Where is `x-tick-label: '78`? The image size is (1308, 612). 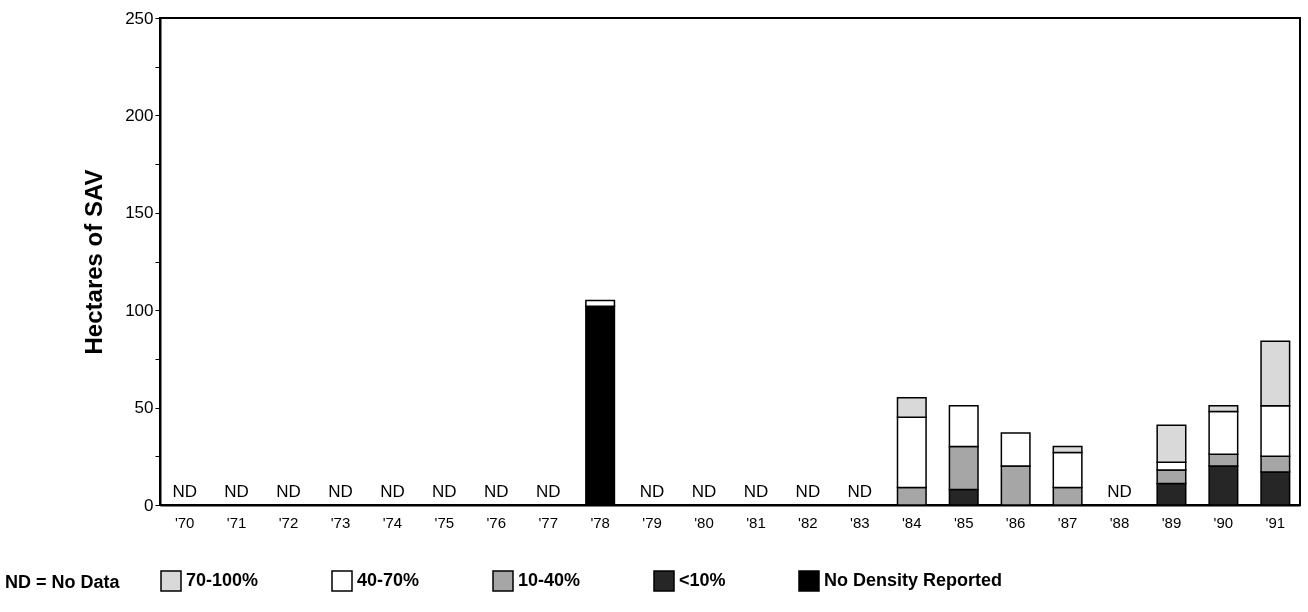
x-tick-label: '78 is located at coordinates (600, 522).